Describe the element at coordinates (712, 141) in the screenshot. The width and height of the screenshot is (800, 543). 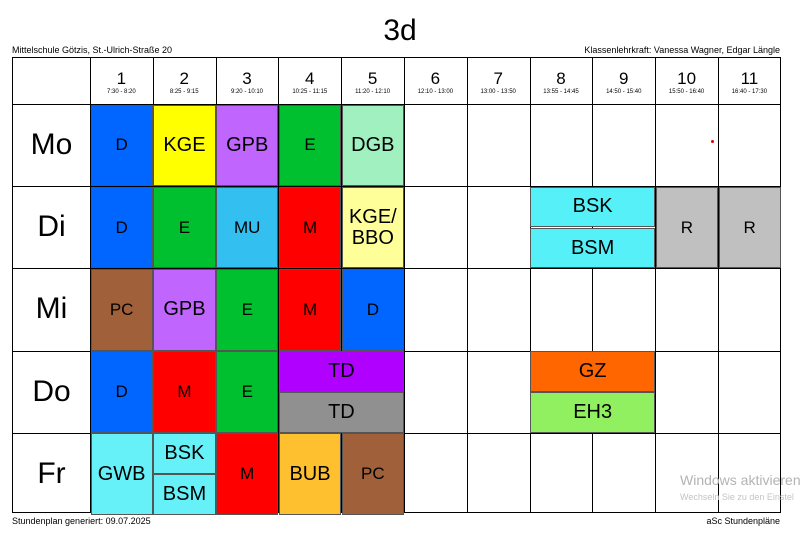
I see `red-dot-marker` at that location.